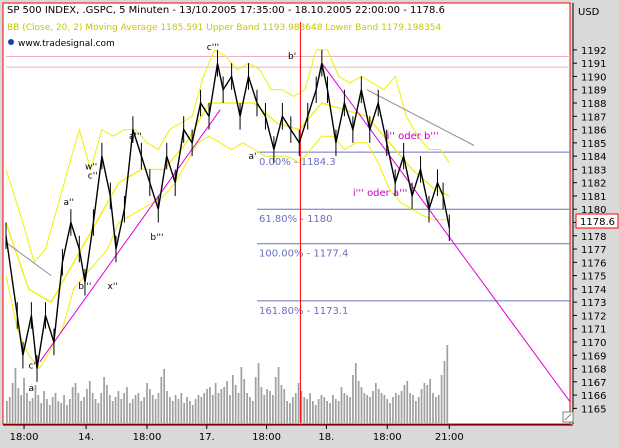 This screenshot has width=619, height=448. Describe the element at coordinates (326, 437) in the screenshot. I see `x-tick-label: 18.` at that location.